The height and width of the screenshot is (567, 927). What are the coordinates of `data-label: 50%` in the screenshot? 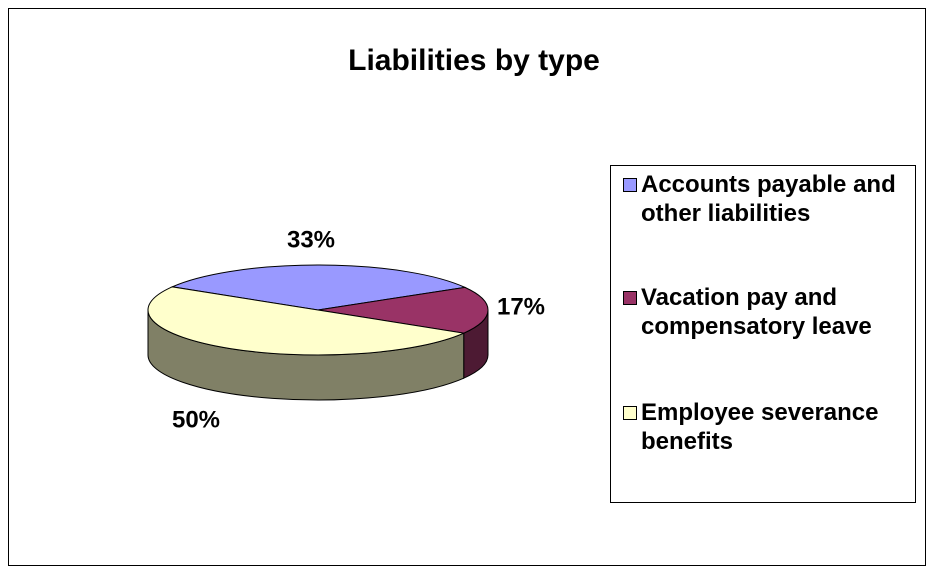 It's located at (196, 419).